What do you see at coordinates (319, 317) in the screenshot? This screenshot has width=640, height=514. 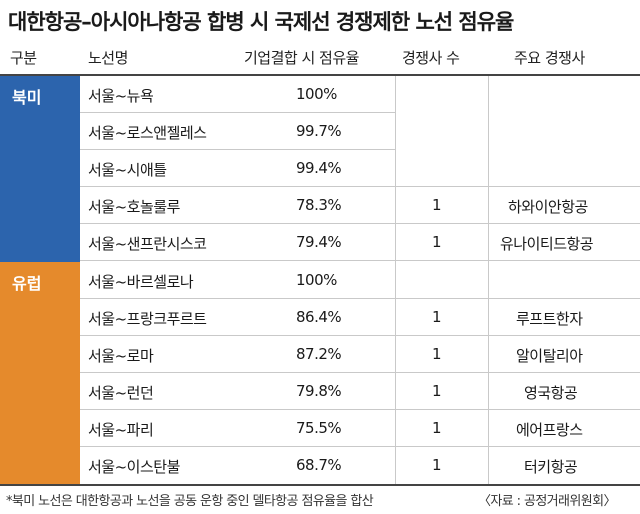 I see `share-value: 86.4%` at bounding box center [319, 317].